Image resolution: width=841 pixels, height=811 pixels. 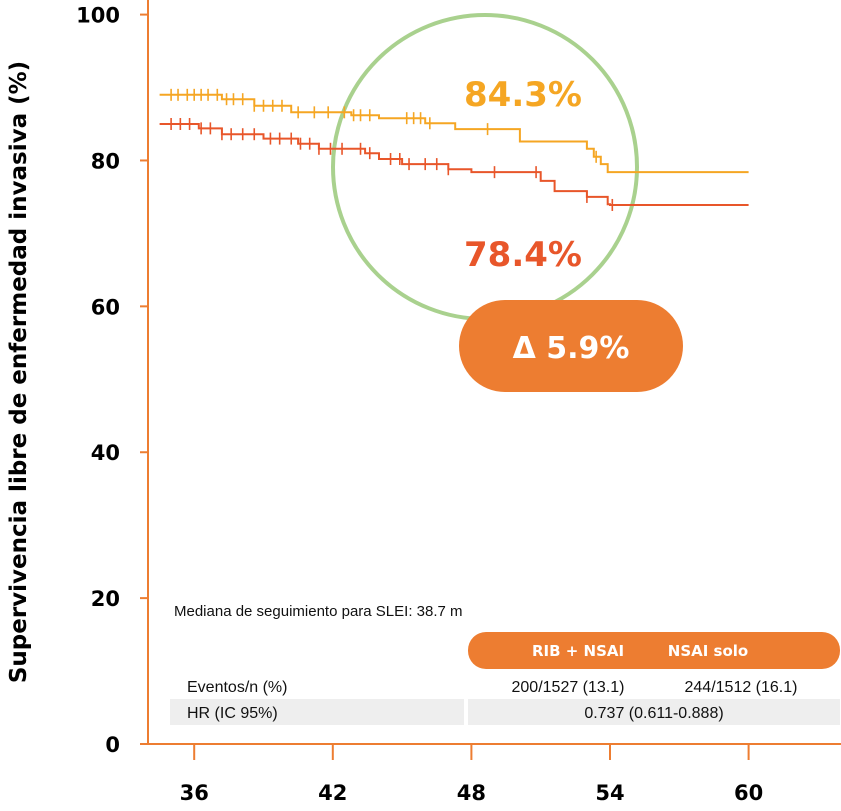 I want to click on x-tick-label: 48, so click(x=471, y=793).